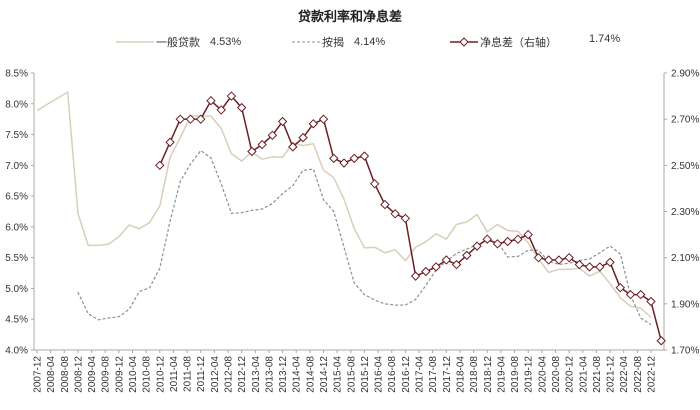 The width and height of the screenshot is (700, 410). I want to click on legend-item-nim: 净息差（右轴） 1.74%, so click(535, 41).